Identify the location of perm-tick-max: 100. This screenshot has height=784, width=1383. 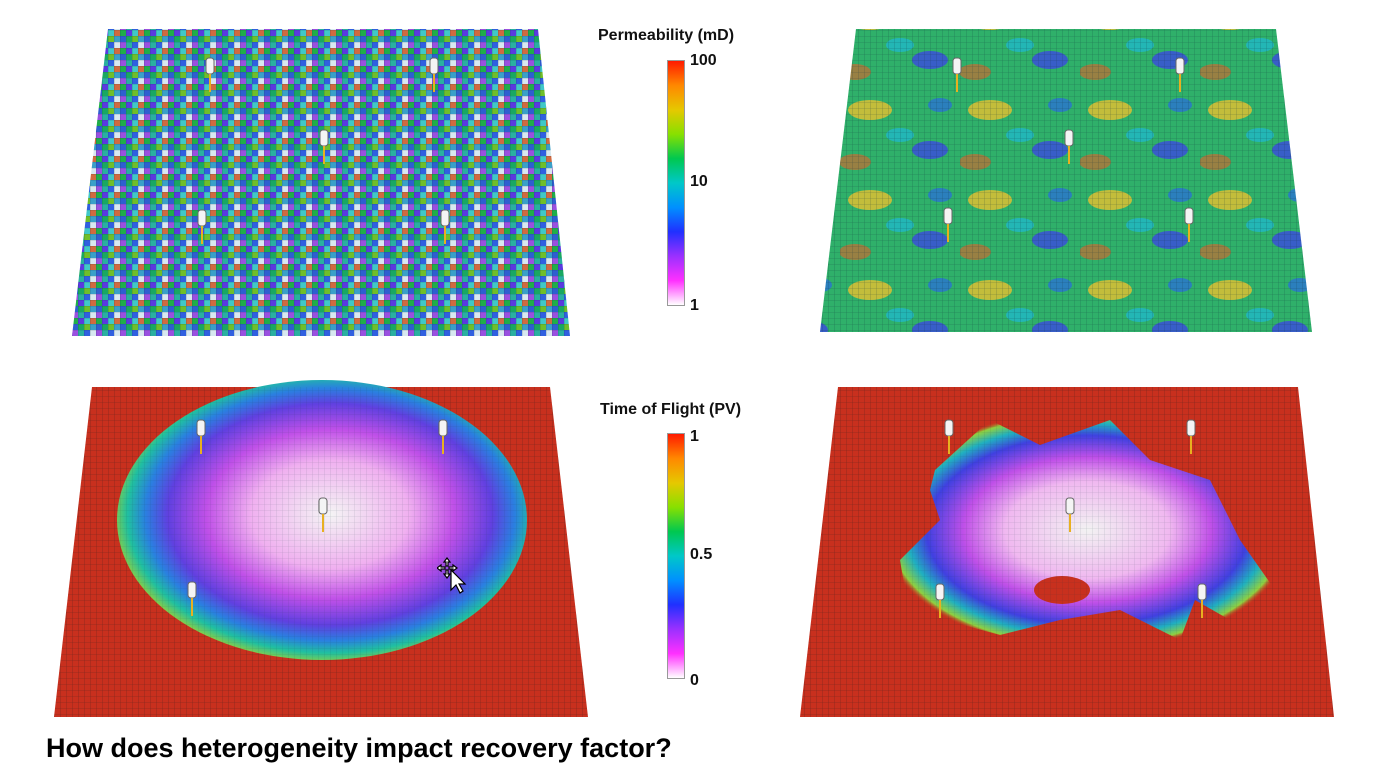
(703, 60).